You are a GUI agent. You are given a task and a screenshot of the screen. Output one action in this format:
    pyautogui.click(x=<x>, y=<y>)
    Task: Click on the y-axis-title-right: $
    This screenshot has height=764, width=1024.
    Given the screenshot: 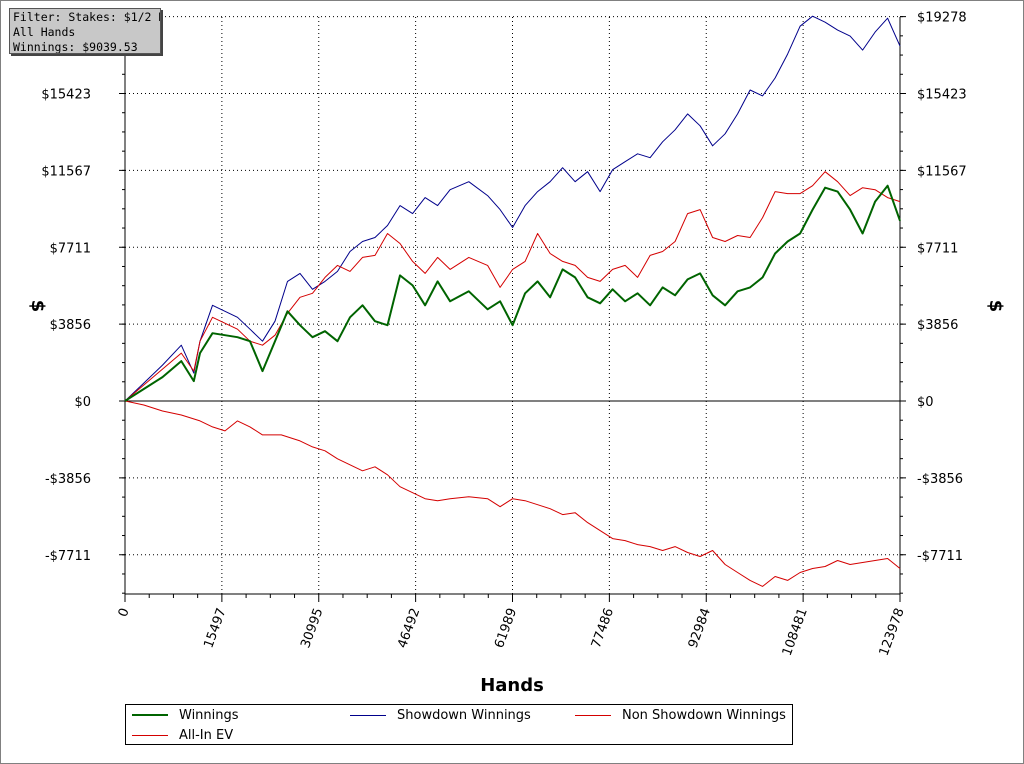 What is the action you would take?
    pyautogui.click(x=995, y=306)
    